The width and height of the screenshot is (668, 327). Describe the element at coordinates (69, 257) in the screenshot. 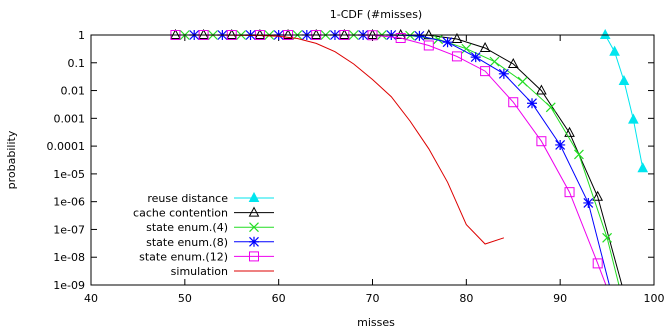

I see `y-tick-label: 1e-08` at that location.